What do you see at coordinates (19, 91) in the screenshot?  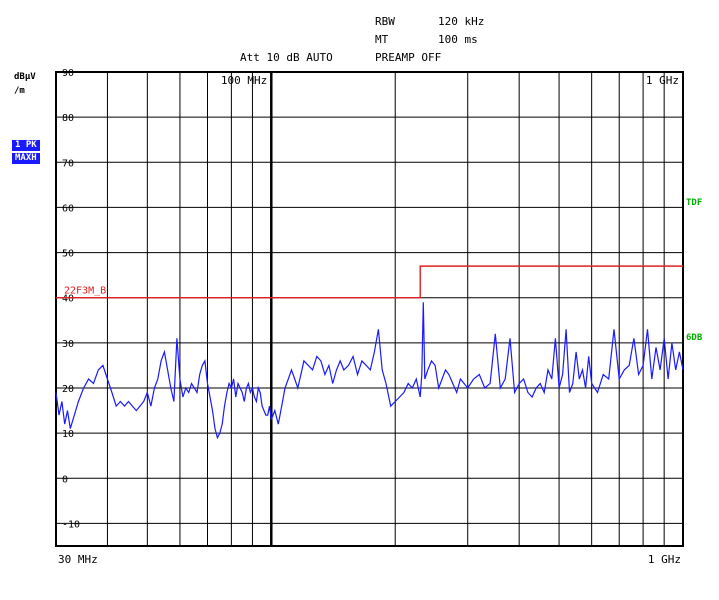 I see `unit-label-line2: /m` at bounding box center [19, 91].